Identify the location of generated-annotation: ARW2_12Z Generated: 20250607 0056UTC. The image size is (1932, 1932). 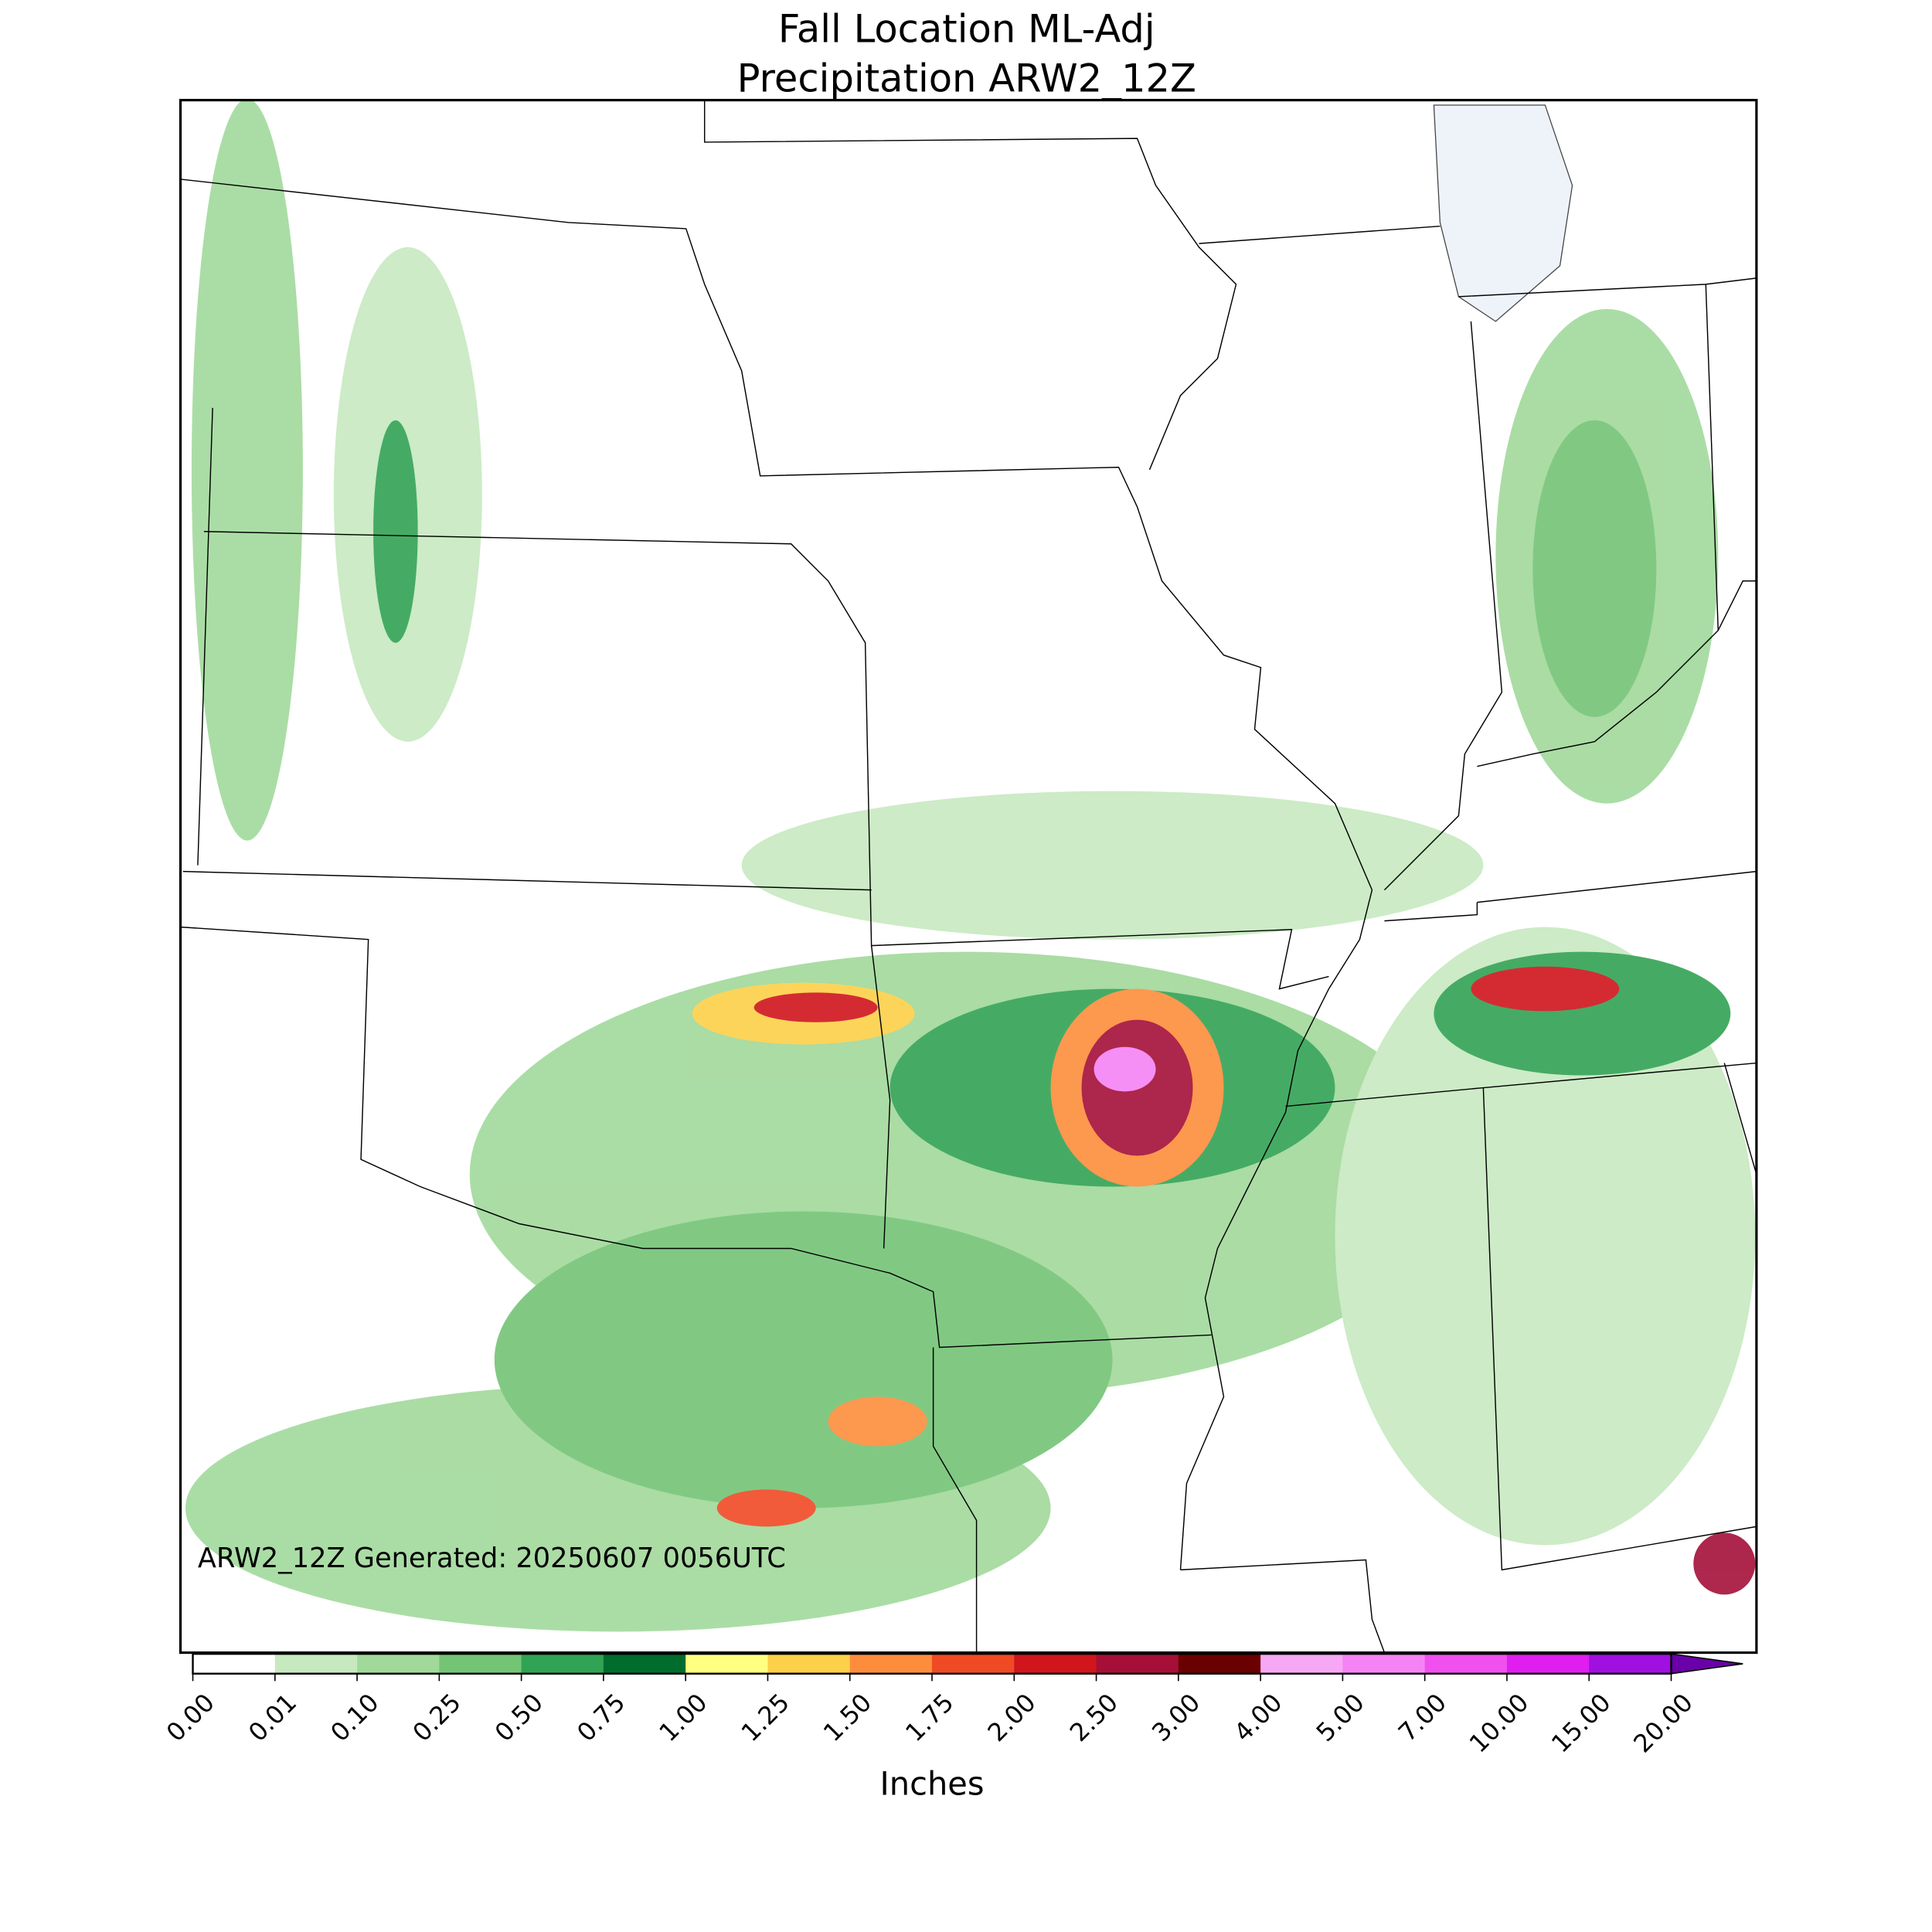
(492, 1559).